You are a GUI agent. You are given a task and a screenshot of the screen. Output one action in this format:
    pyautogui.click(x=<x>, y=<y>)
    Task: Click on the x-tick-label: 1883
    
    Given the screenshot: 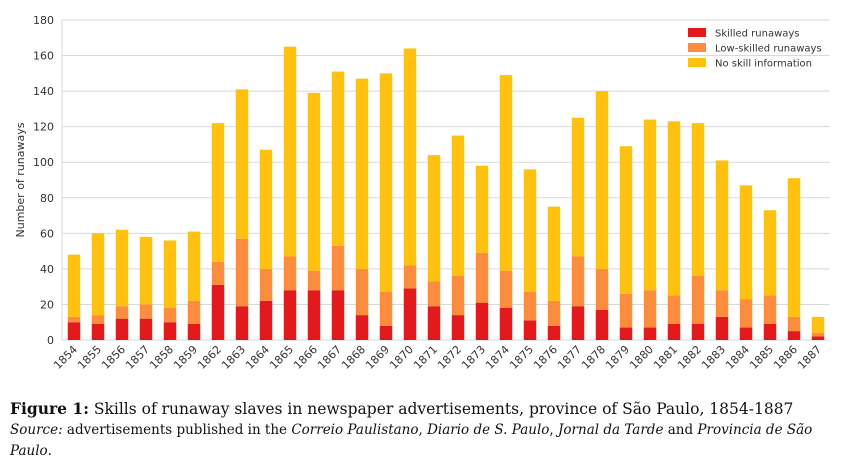 What is the action you would take?
    pyautogui.click(x=713, y=357)
    